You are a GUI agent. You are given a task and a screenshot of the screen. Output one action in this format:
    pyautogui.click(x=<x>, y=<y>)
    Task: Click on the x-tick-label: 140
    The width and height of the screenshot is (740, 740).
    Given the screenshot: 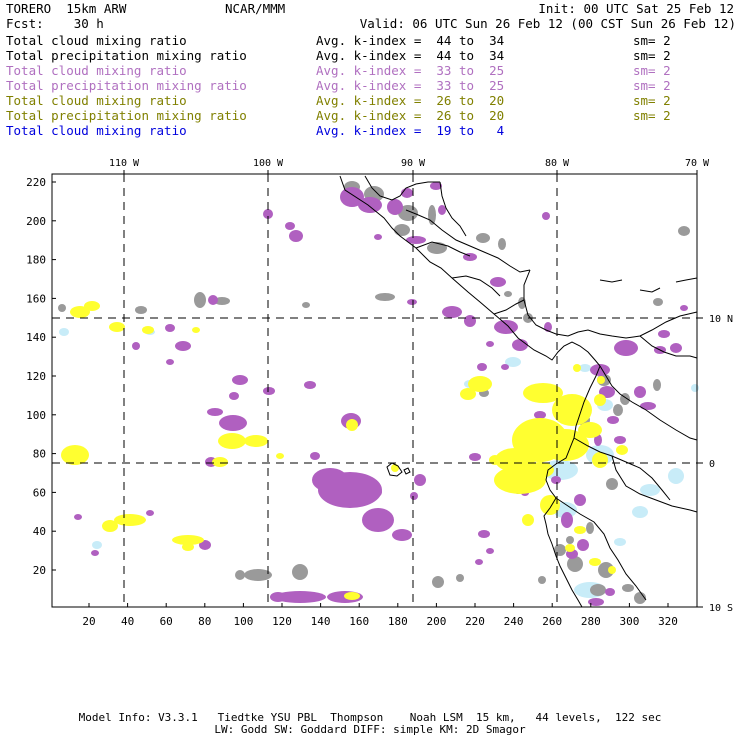 What is the action you would take?
    pyautogui.click(x=321, y=621)
    